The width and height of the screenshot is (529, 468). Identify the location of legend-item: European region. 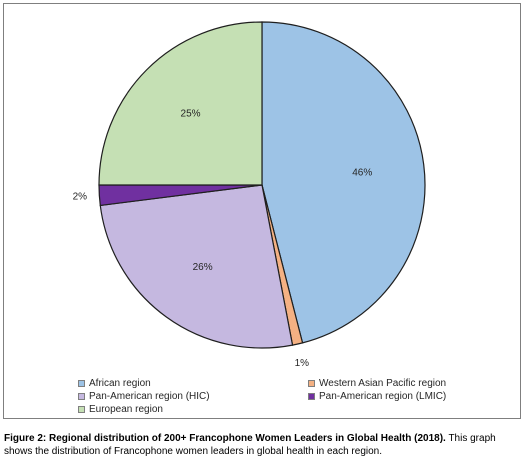
(120, 409).